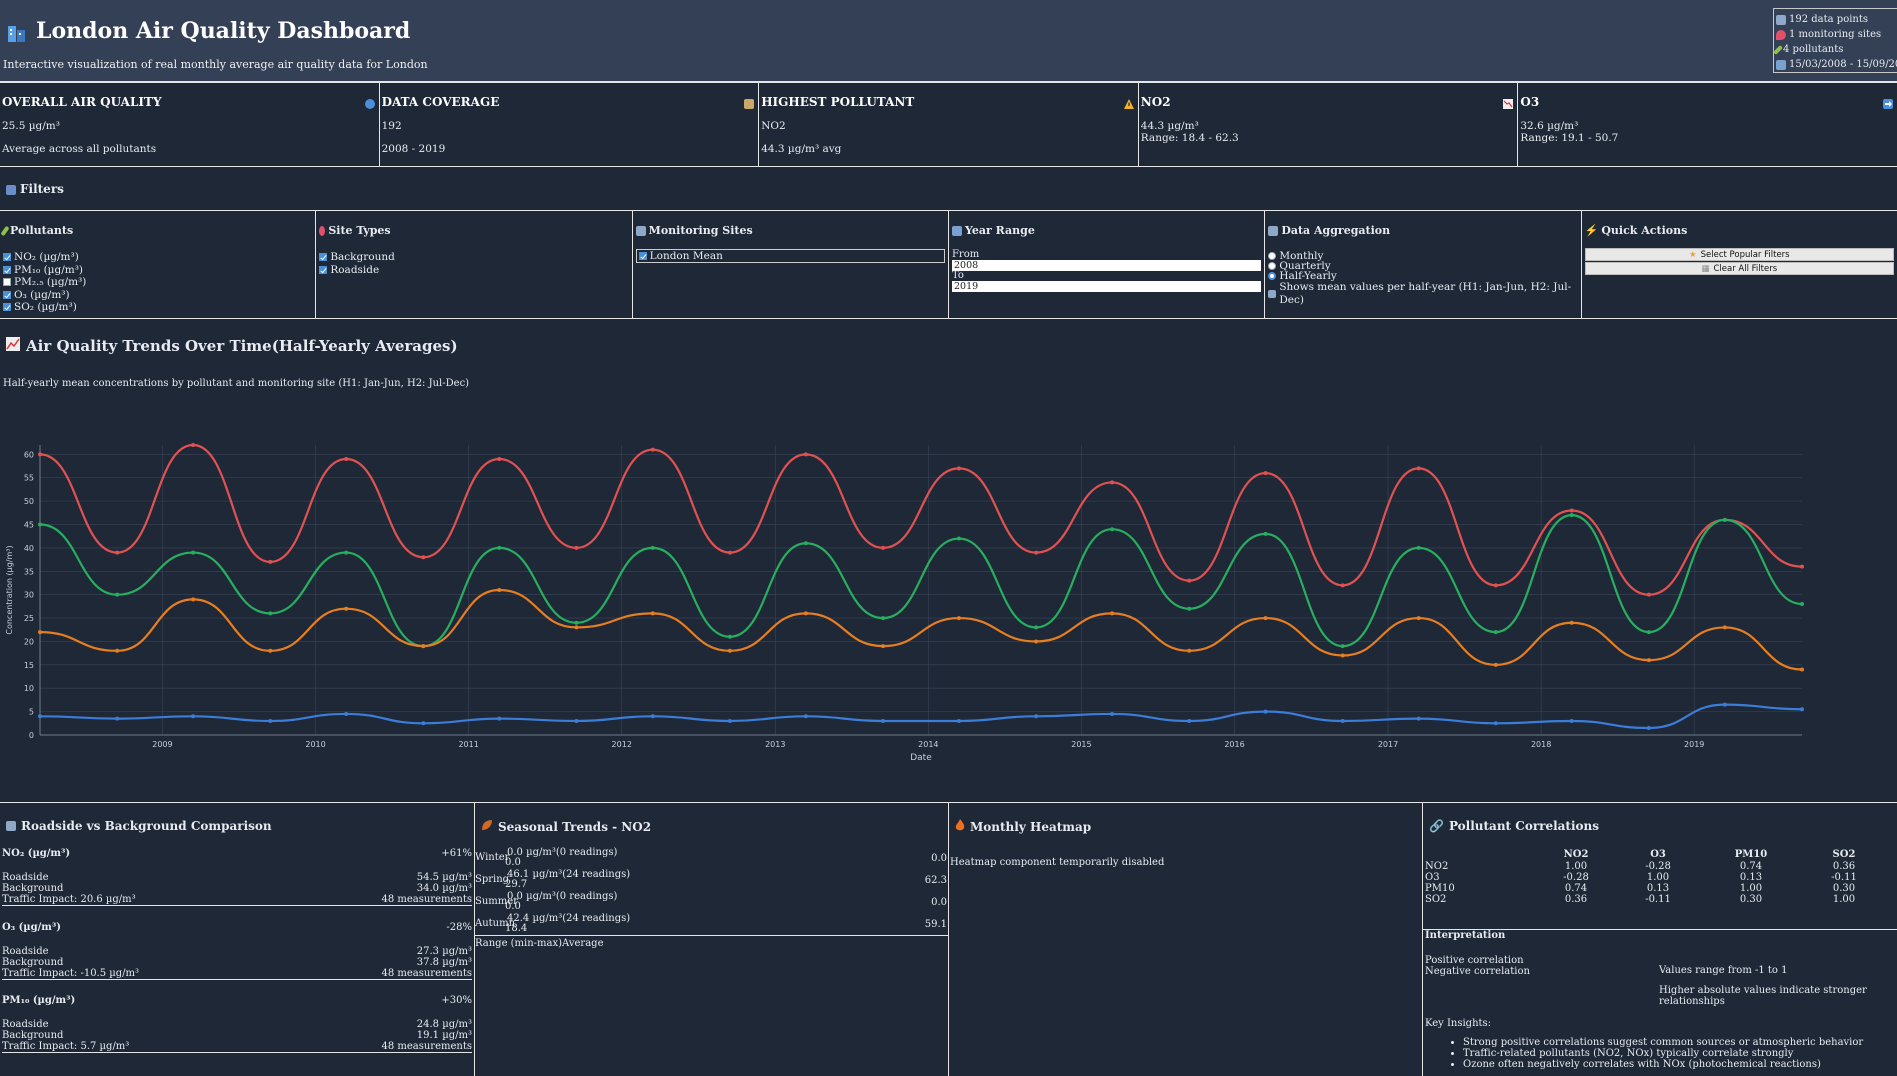  What do you see at coordinates (39, 1000) in the screenshot?
I see `pollutant-name: PM₁₀ (µg/m³)` at bounding box center [39, 1000].